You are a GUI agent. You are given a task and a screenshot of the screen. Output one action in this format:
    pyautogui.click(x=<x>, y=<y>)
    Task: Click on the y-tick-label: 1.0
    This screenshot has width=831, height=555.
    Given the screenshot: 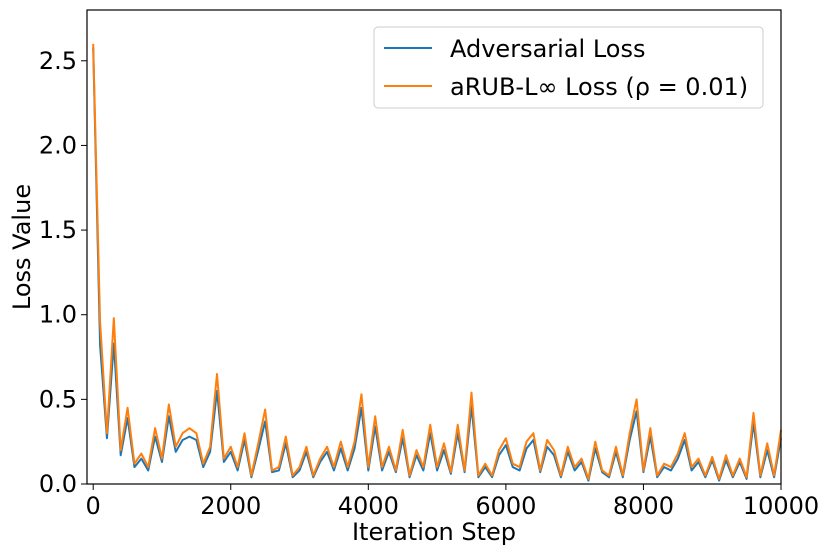 What is the action you would take?
    pyautogui.click(x=58, y=315)
    